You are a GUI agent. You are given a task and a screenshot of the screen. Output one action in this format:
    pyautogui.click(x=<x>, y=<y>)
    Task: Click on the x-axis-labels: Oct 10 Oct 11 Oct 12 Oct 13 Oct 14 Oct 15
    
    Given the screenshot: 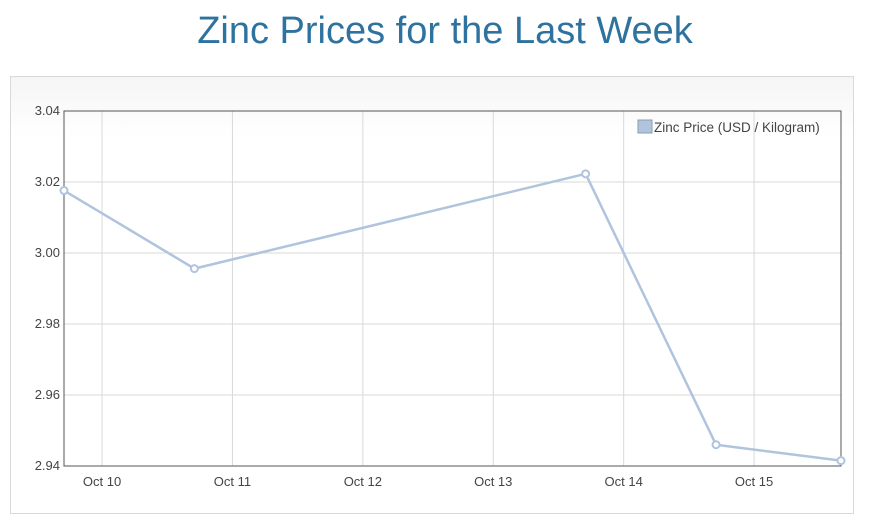 What is the action you would take?
    pyautogui.click(x=428, y=481)
    